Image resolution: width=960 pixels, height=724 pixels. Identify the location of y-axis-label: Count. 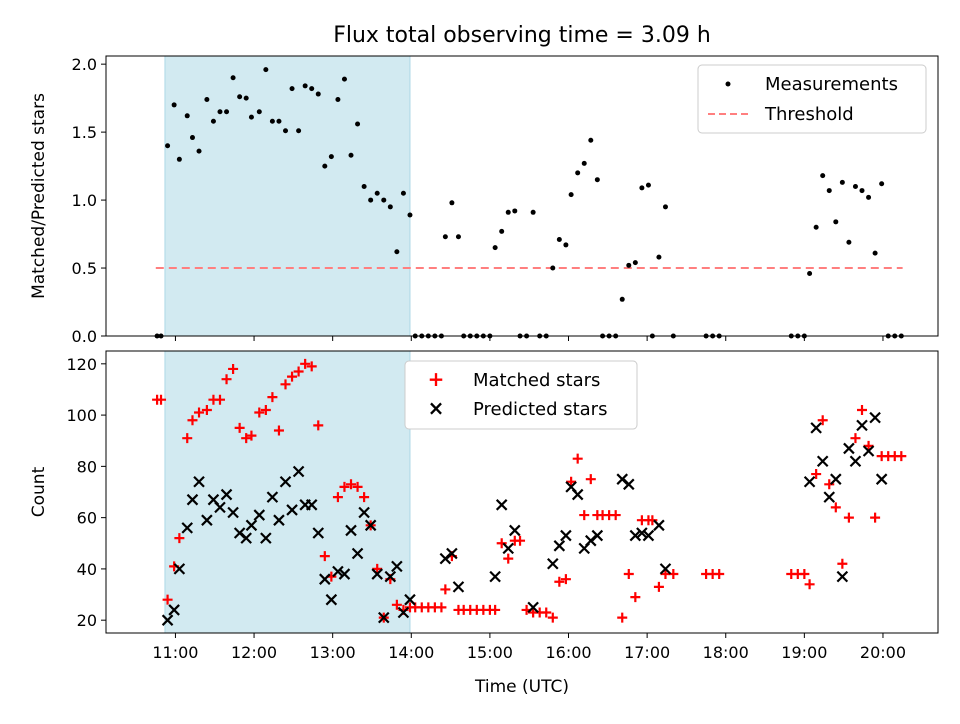
(39, 491).